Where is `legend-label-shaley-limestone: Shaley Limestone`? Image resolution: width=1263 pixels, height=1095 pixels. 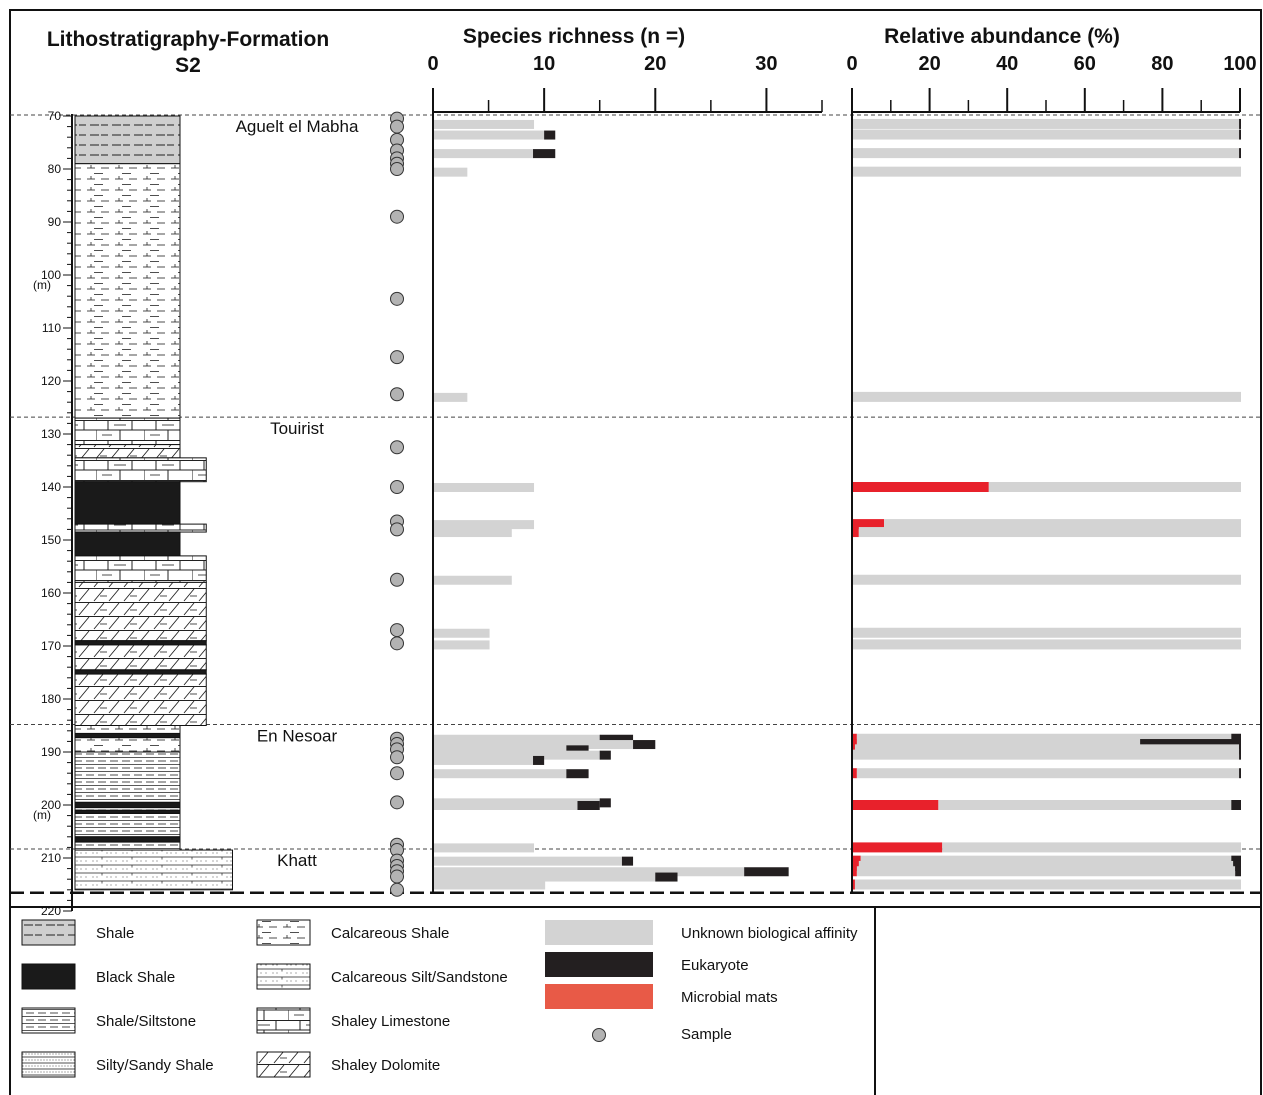
legend-label-shaley-limestone: Shaley Limestone is located at coordinates (390, 1021).